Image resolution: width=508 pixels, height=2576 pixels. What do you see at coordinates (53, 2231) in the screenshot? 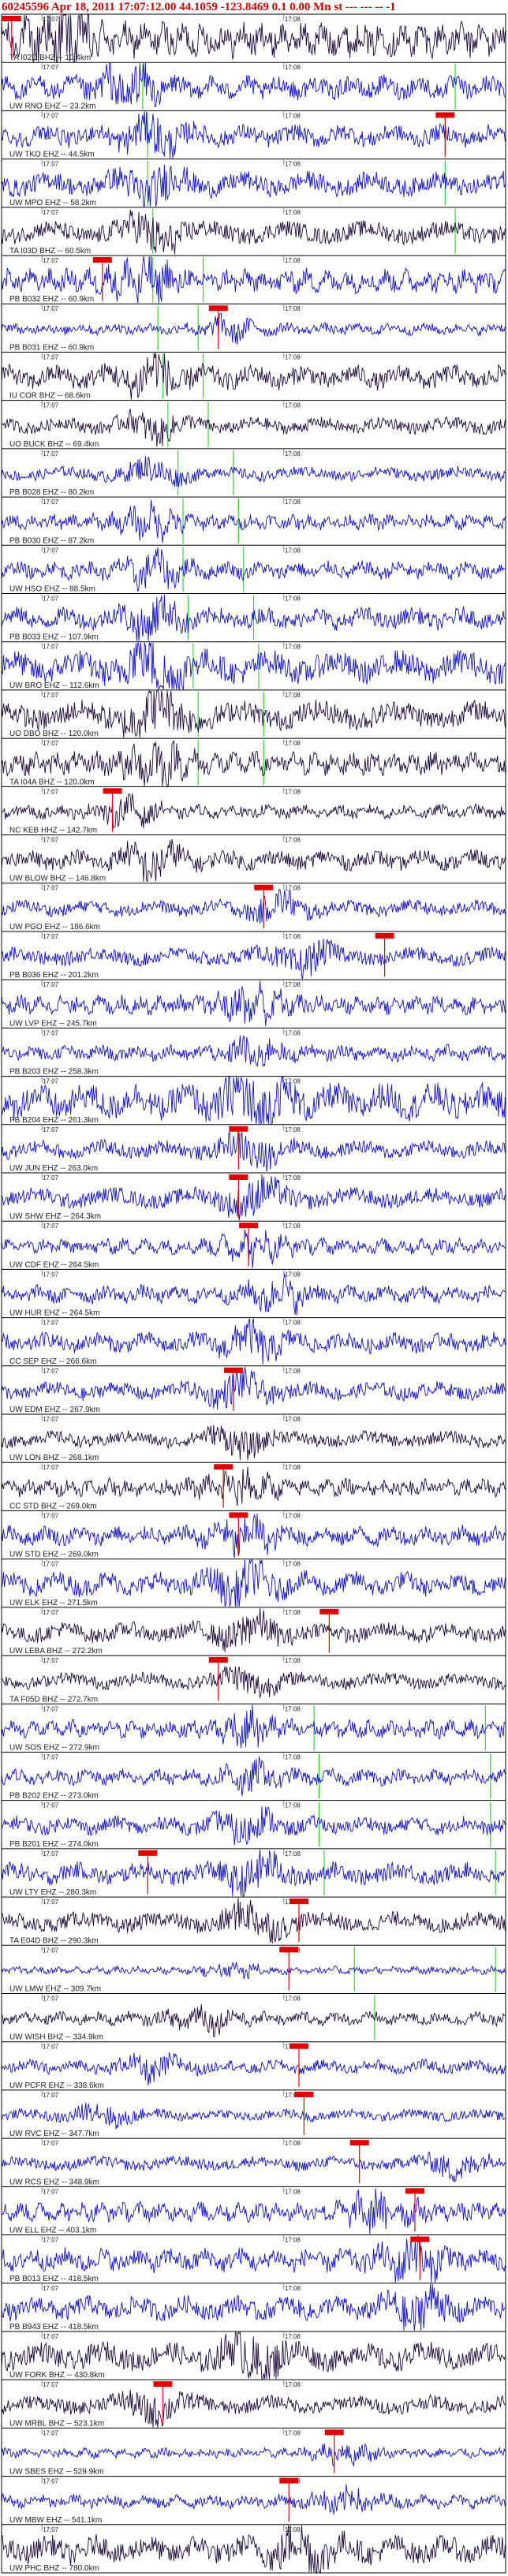
I see `station-label: UW ELL EHZ -- 403.1km` at bounding box center [53, 2231].